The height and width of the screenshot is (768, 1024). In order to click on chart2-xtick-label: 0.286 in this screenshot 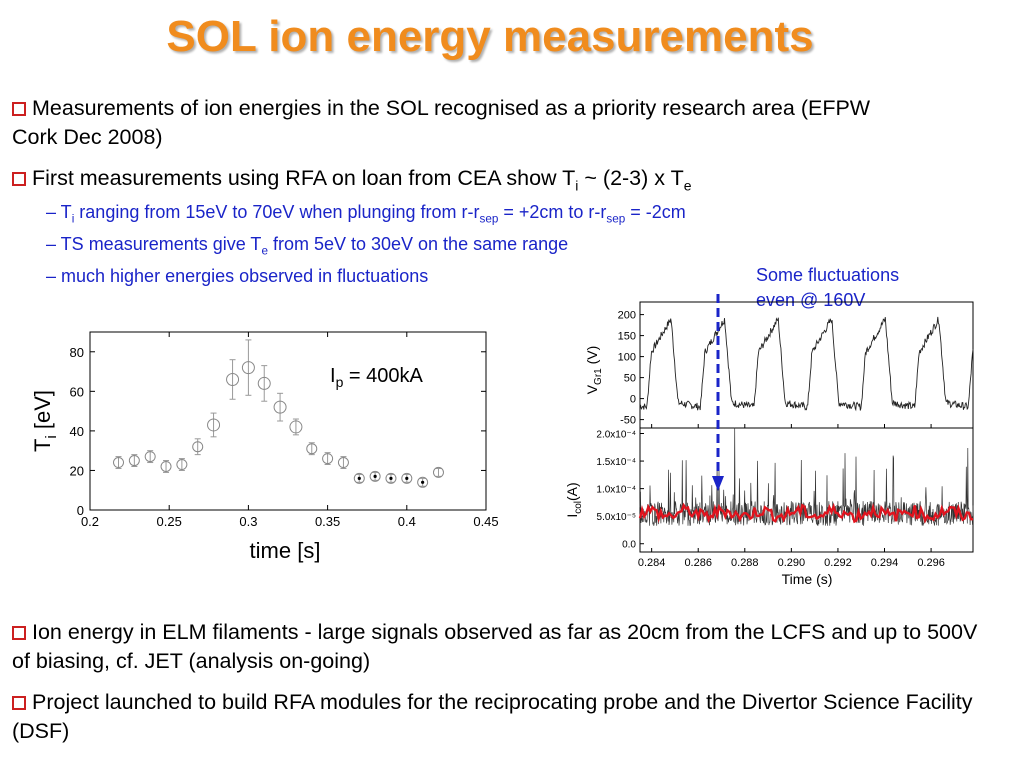, I will do `click(698, 563)`.